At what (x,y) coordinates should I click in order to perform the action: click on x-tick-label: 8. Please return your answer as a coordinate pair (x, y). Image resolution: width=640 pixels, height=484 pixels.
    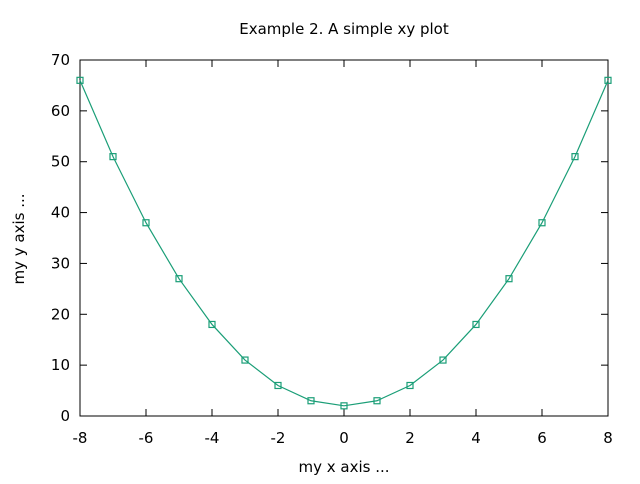
    Looking at the image, I should click on (608, 438).